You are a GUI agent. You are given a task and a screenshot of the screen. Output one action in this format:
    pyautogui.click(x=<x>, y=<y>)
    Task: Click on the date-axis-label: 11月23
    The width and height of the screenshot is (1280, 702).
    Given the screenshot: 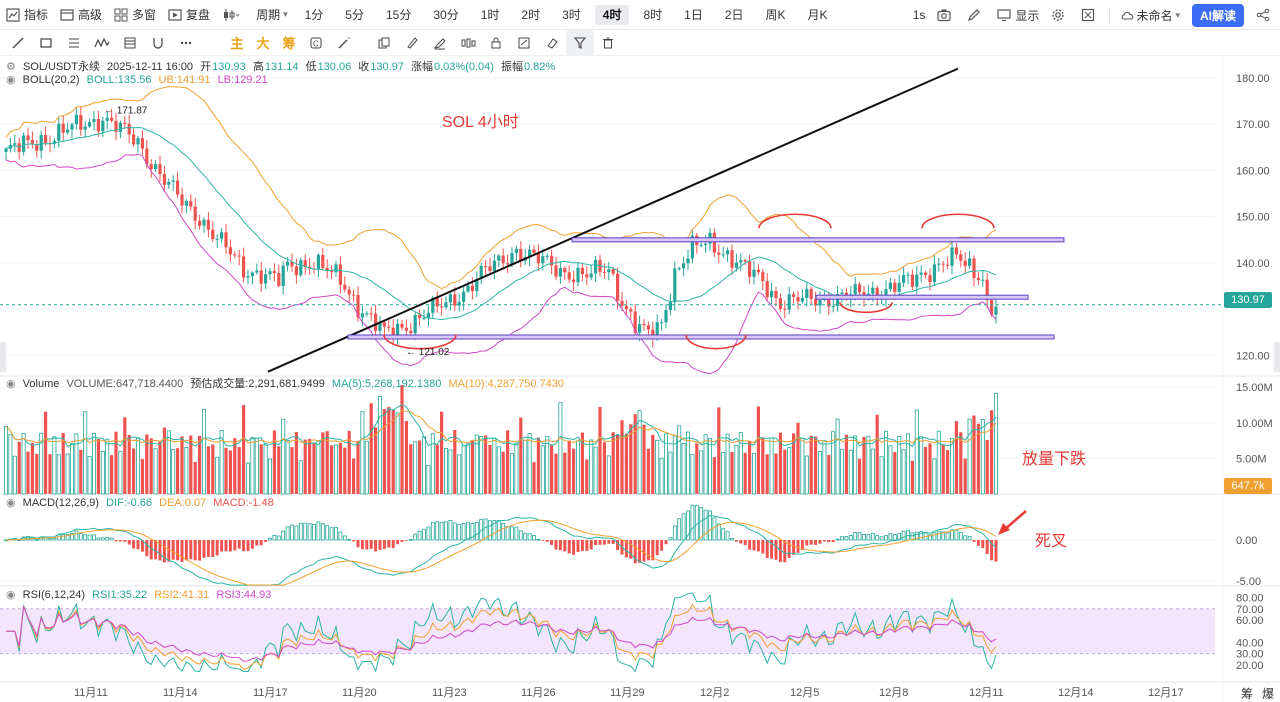 What is the action you would take?
    pyautogui.click(x=449, y=693)
    